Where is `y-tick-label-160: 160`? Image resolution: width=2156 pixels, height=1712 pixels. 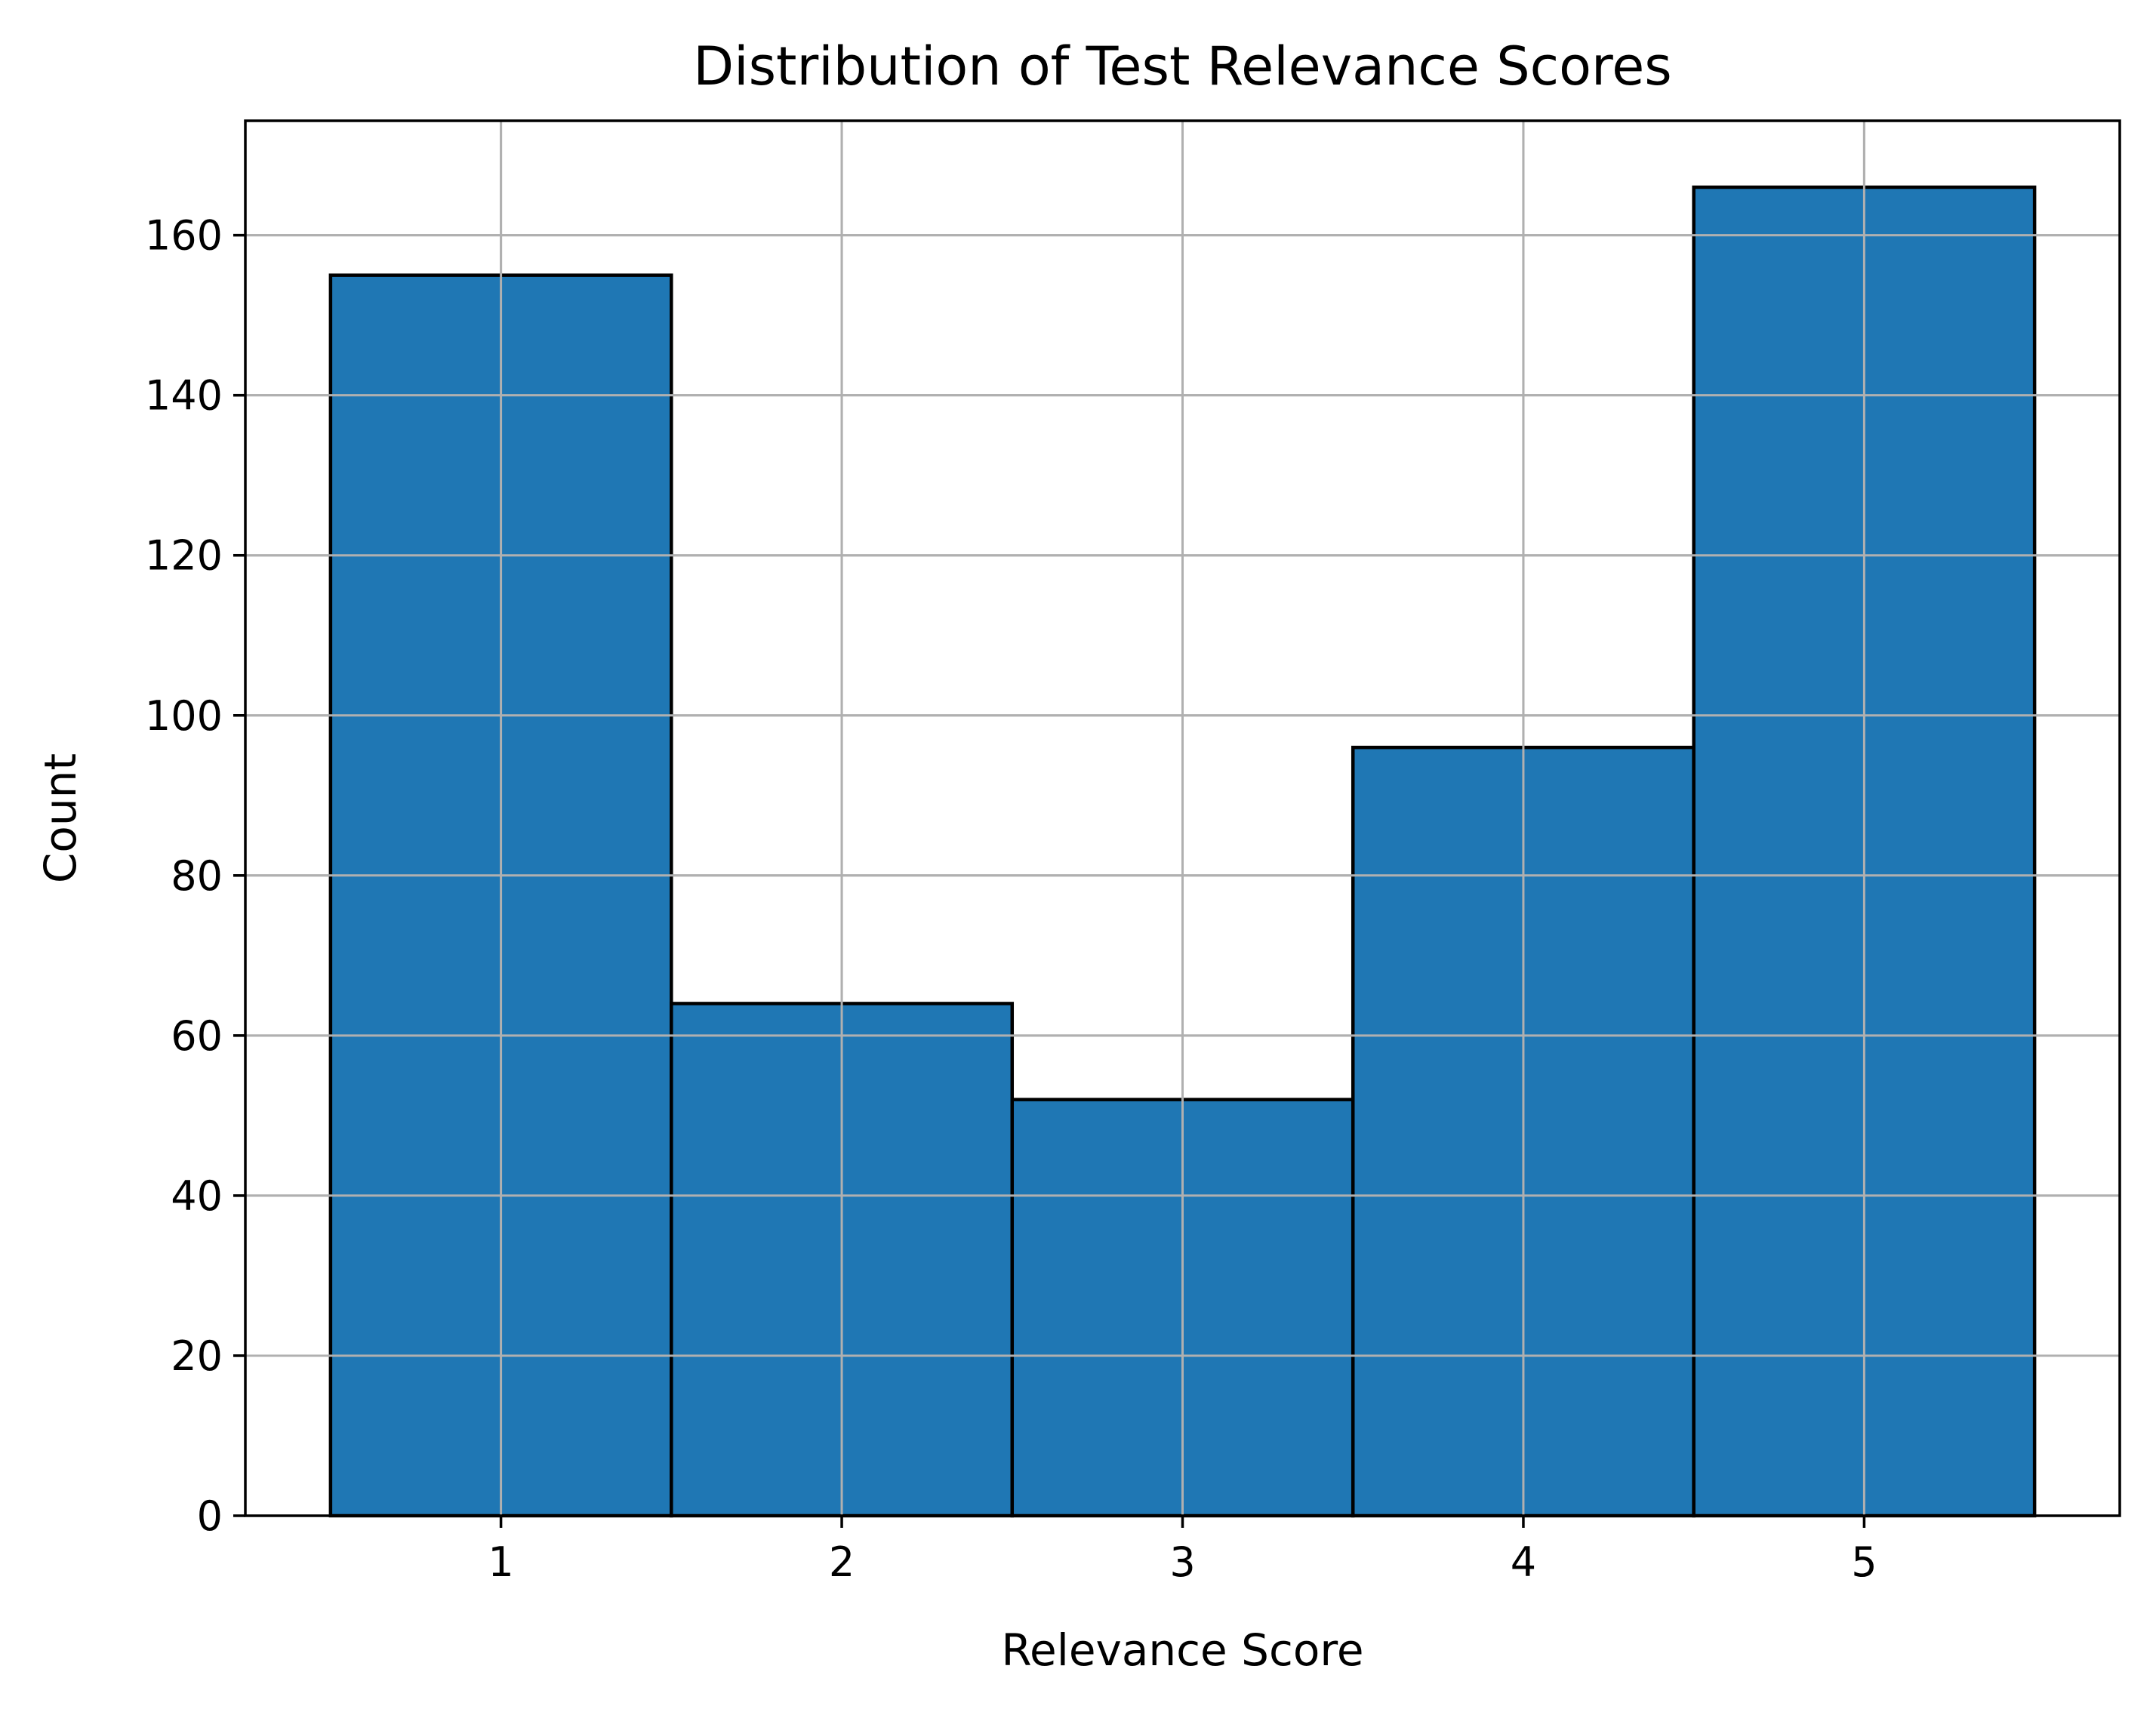
y-tick-label-160: 160 is located at coordinates (184, 236).